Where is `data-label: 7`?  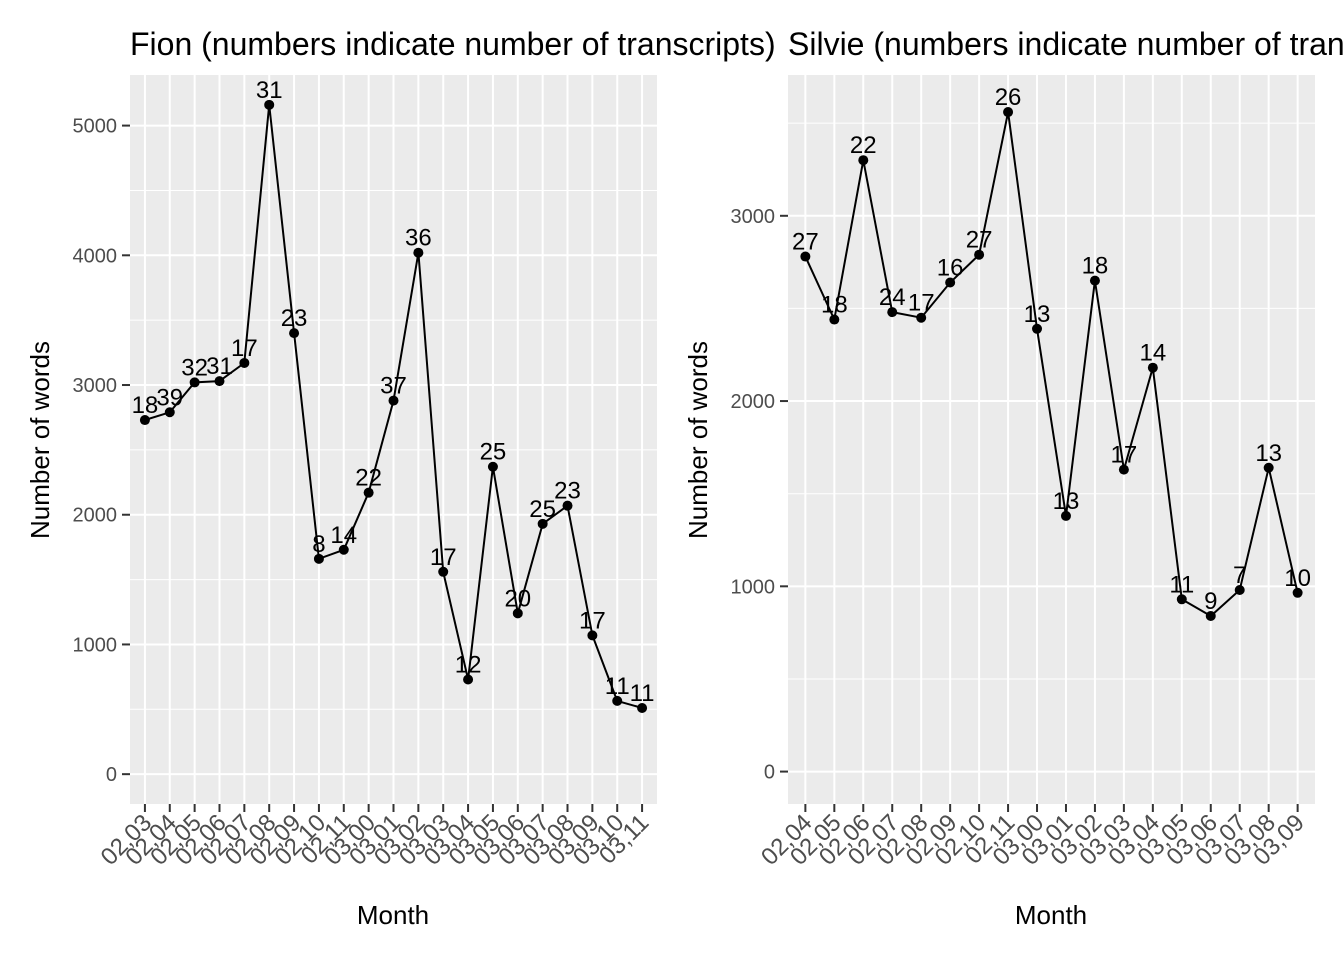
data-label: 7 is located at coordinates (1239, 575).